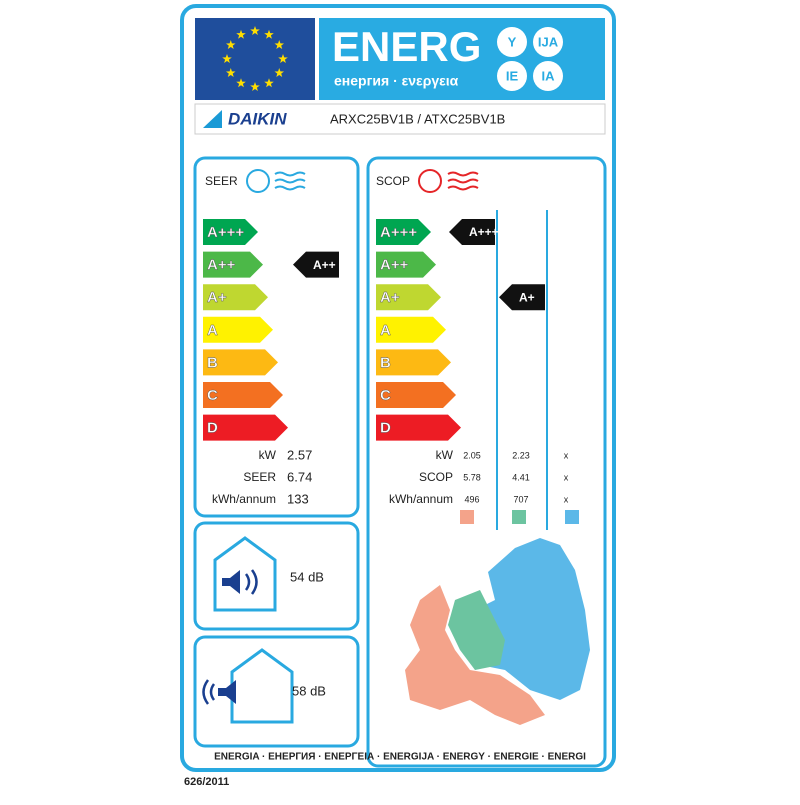  What do you see at coordinates (244, 499) in the screenshot?
I see `row-label: kWh/annum` at bounding box center [244, 499].